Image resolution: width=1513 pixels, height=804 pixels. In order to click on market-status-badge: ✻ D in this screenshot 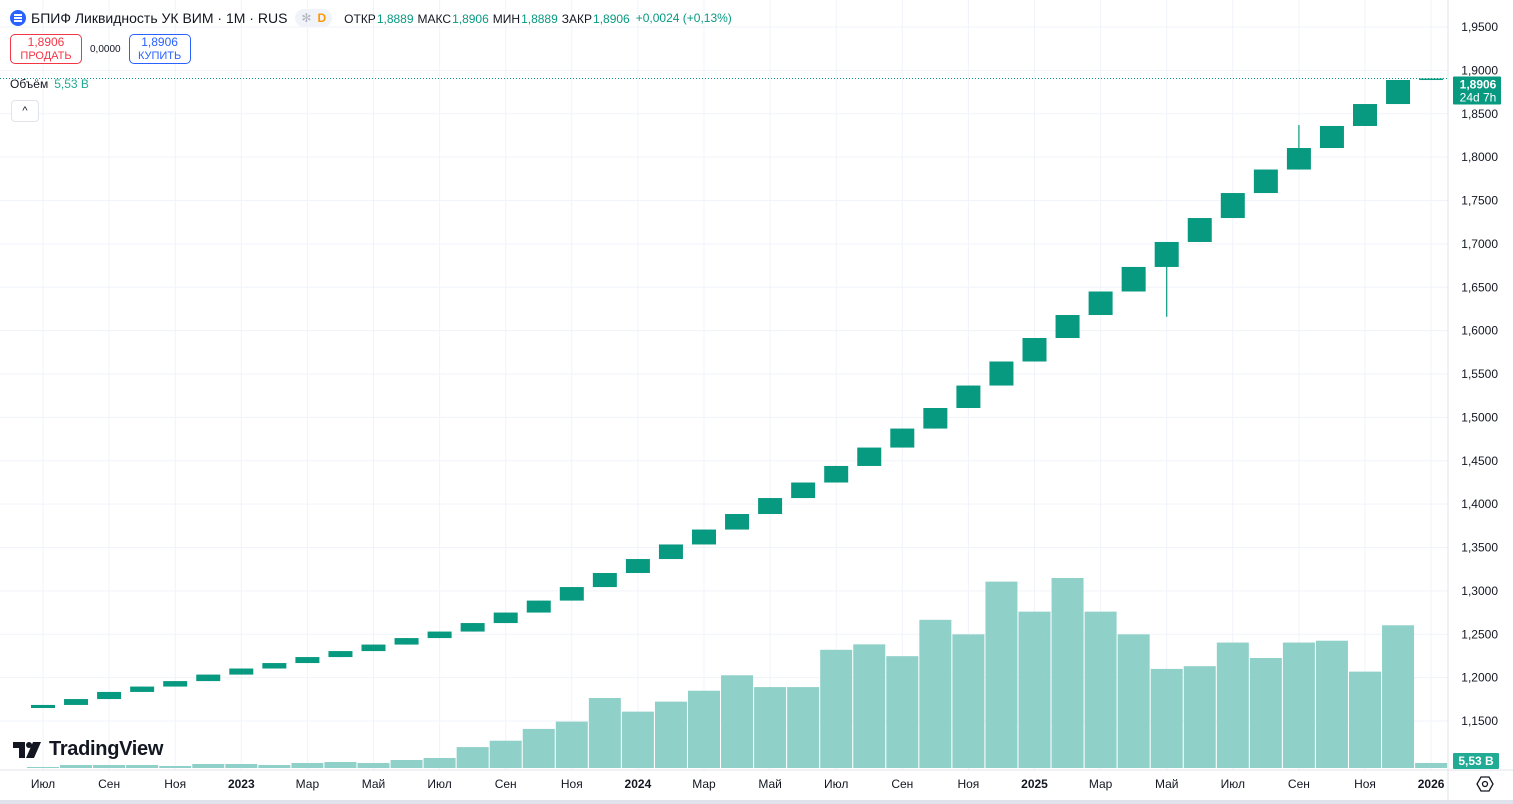, I will do `click(314, 18)`.